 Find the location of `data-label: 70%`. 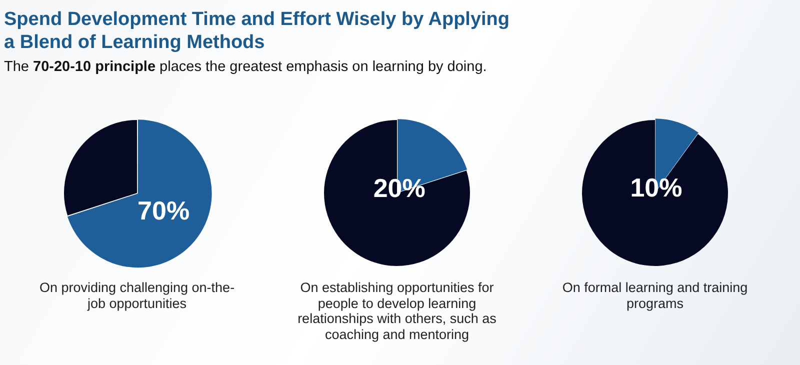

data-label: 70% is located at coordinates (164, 210).